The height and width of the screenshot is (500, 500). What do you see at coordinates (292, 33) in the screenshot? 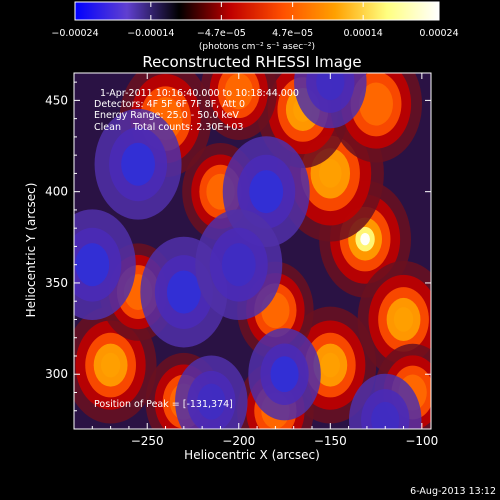
I see `colorbar-tick-label: 4.7e−05` at bounding box center [292, 33].